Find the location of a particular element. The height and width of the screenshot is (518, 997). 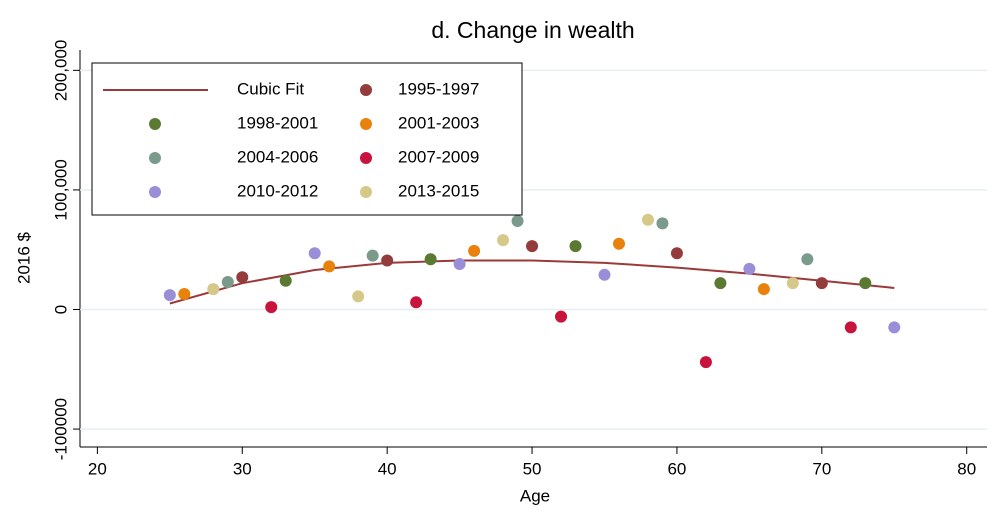

x-axis-title: Age is located at coordinates (535, 495).